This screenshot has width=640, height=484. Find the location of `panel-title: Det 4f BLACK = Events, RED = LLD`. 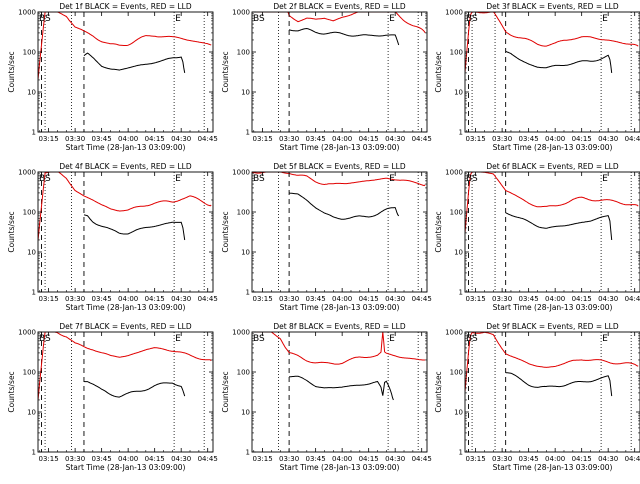

panel-title: Det 4f BLACK = Events, RED = LLD is located at coordinates (125, 166).